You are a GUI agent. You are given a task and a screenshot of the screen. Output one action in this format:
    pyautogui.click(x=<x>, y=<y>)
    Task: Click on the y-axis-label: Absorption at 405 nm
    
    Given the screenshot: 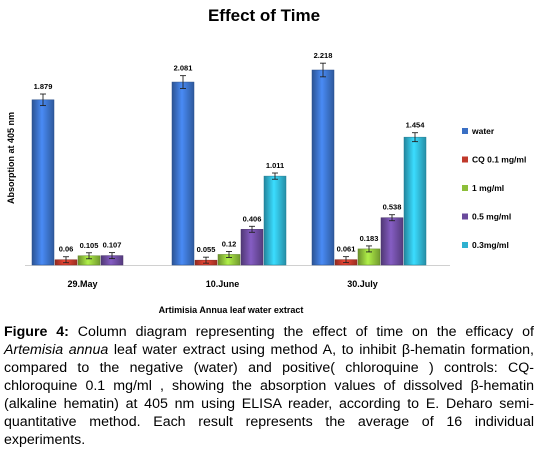 What is the action you would take?
    pyautogui.click(x=11, y=158)
    